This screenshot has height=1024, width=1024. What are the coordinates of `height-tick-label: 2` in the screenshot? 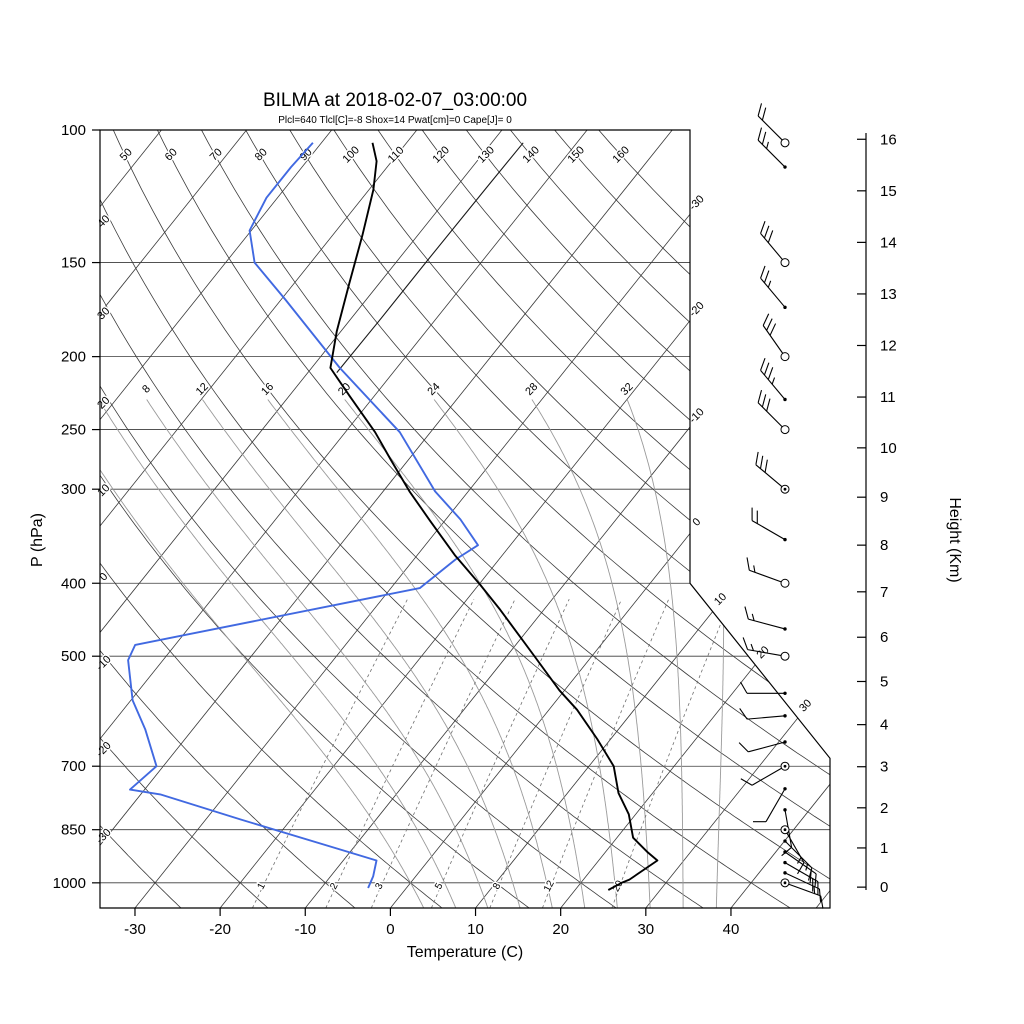 It's located at (884, 808).